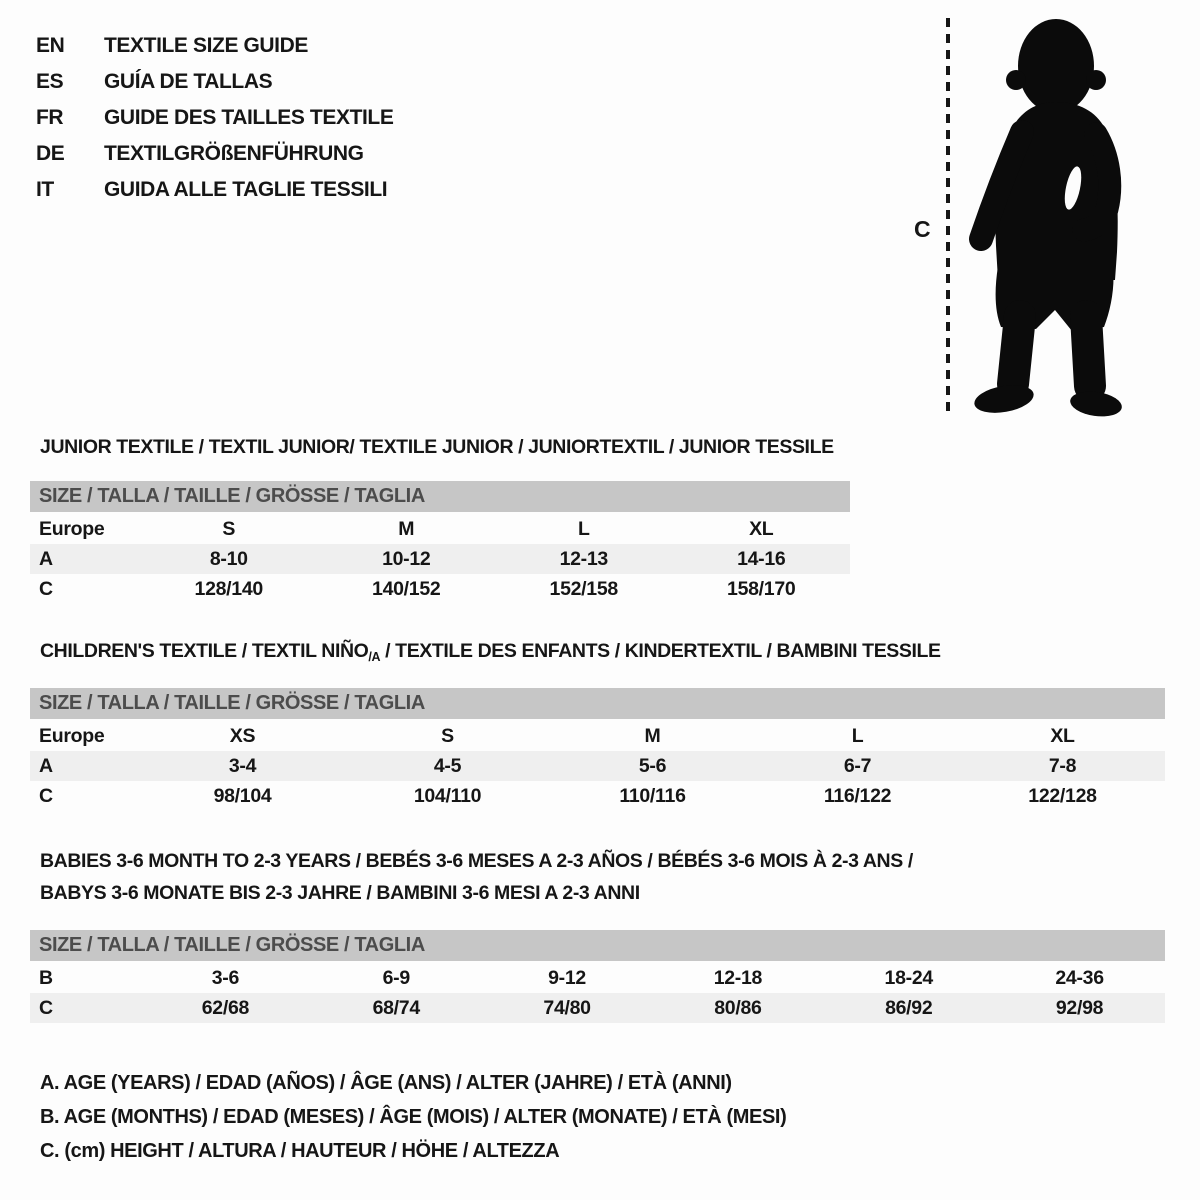 The image size is (1200, 1200). Describe the element at coordinates (242, 765) in the screenshot. I see `age-cell: 3-4` at that location.